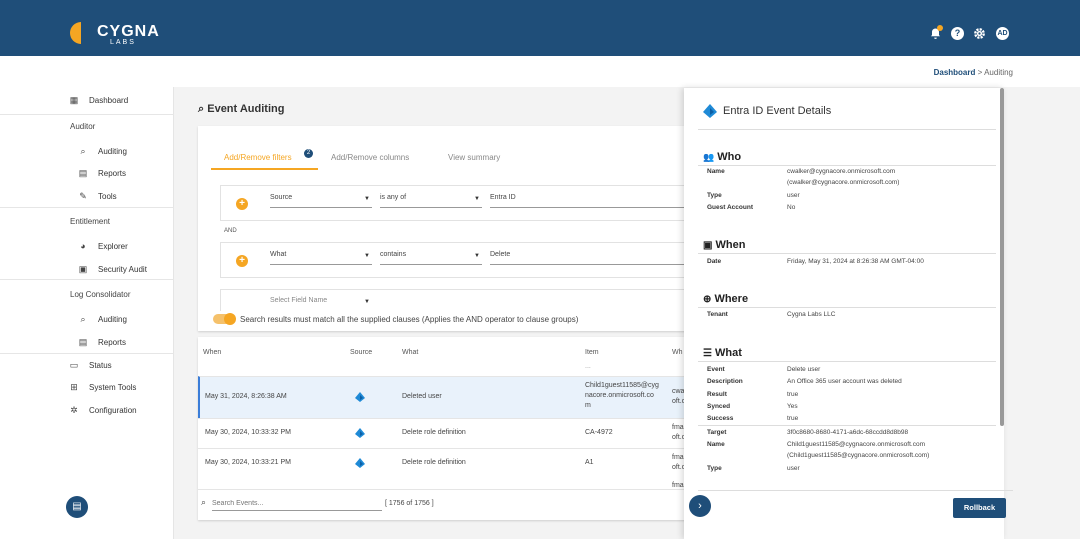 This screenshot has width=1080, height=539. I want to click on field-value: 3f0c8680-8680-4171-a6dc-68ccdd8d8b98, so click(848, 432).